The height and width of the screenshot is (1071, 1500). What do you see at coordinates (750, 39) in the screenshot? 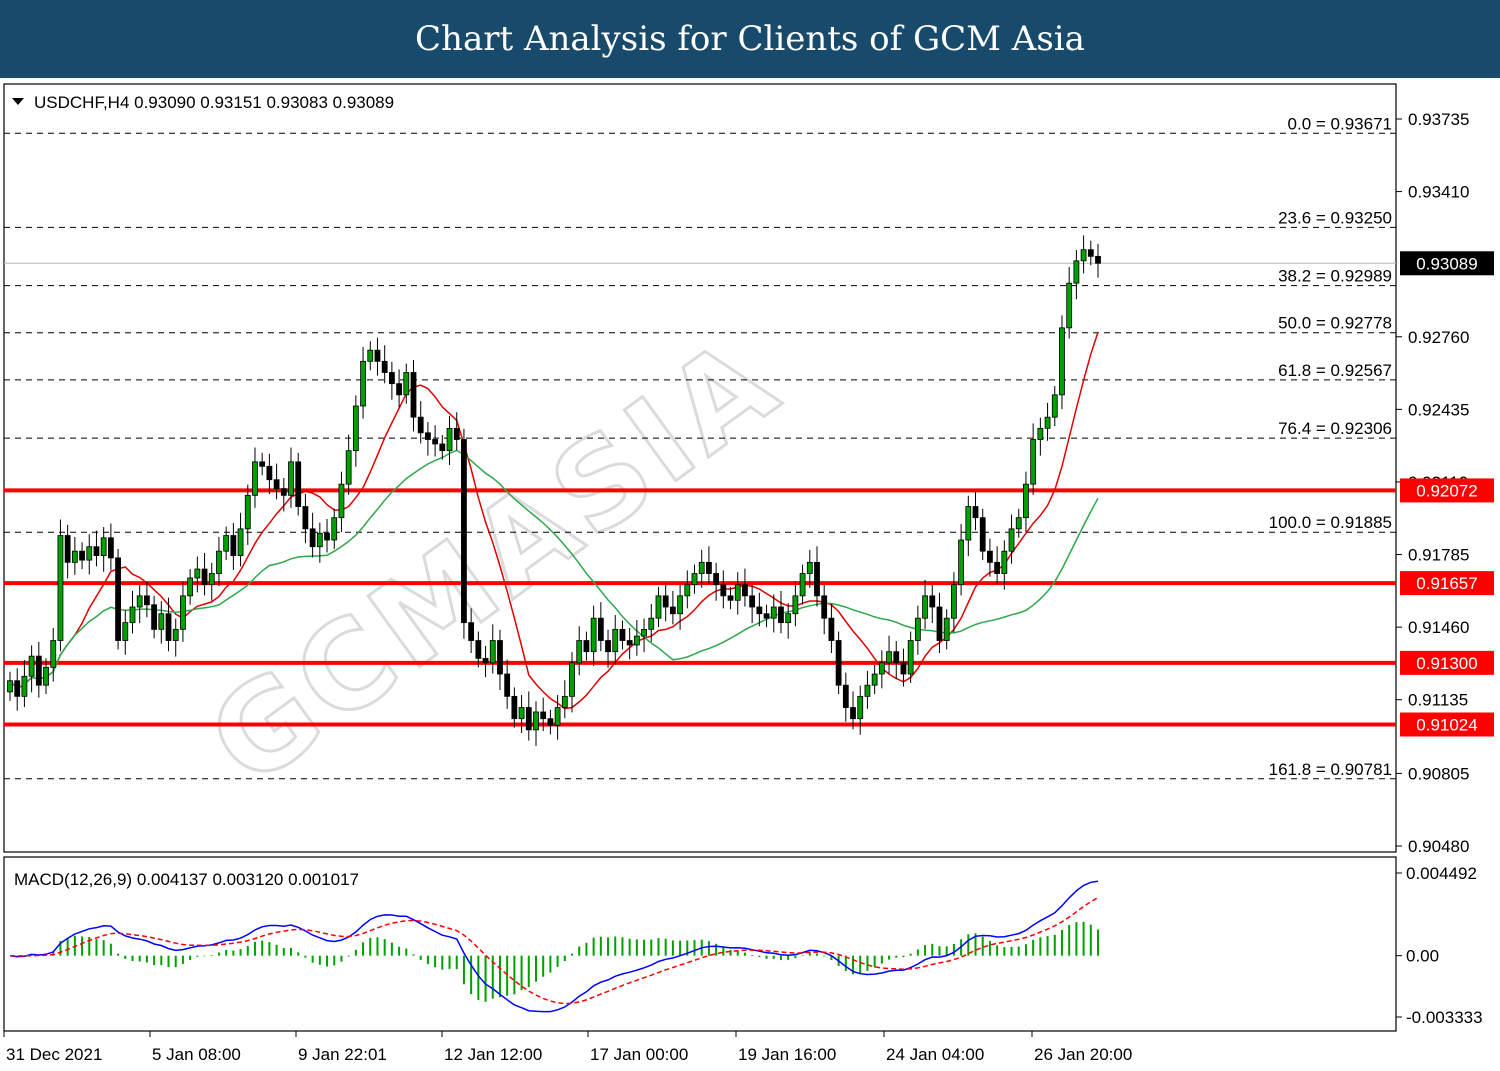
I see `header-banner: Chart Analysis for Clients of GCM Asia` at bounding box center [750, 39].